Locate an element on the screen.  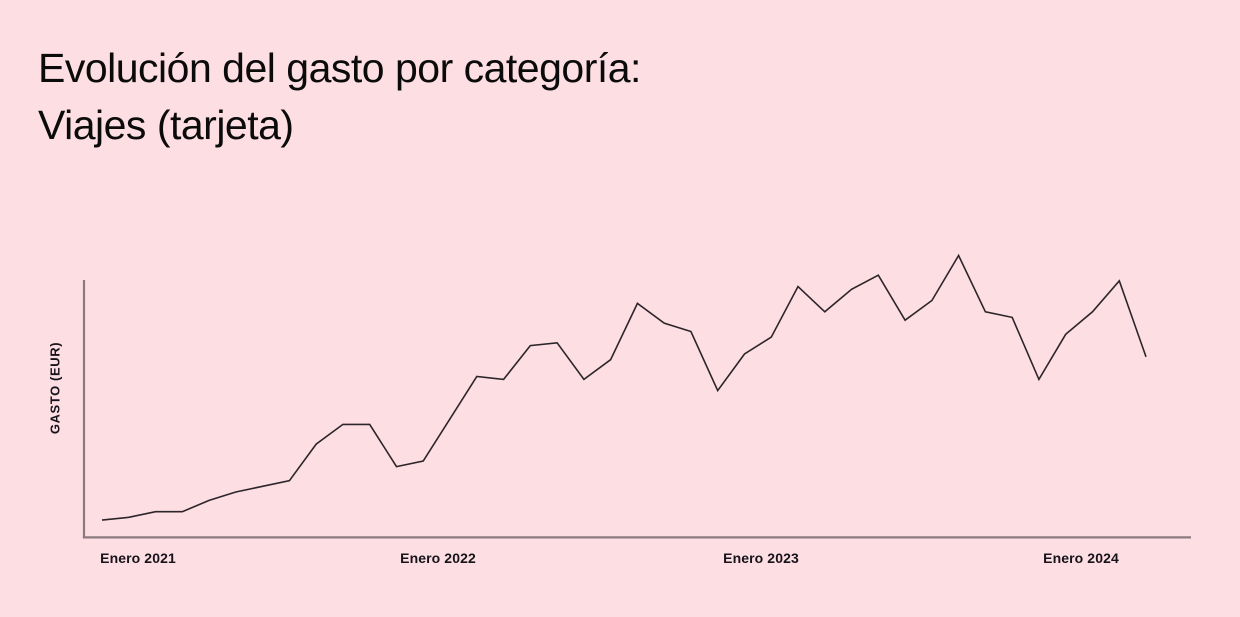
x-tick-label: Enero 2021 is located at coordinates (138, 558).